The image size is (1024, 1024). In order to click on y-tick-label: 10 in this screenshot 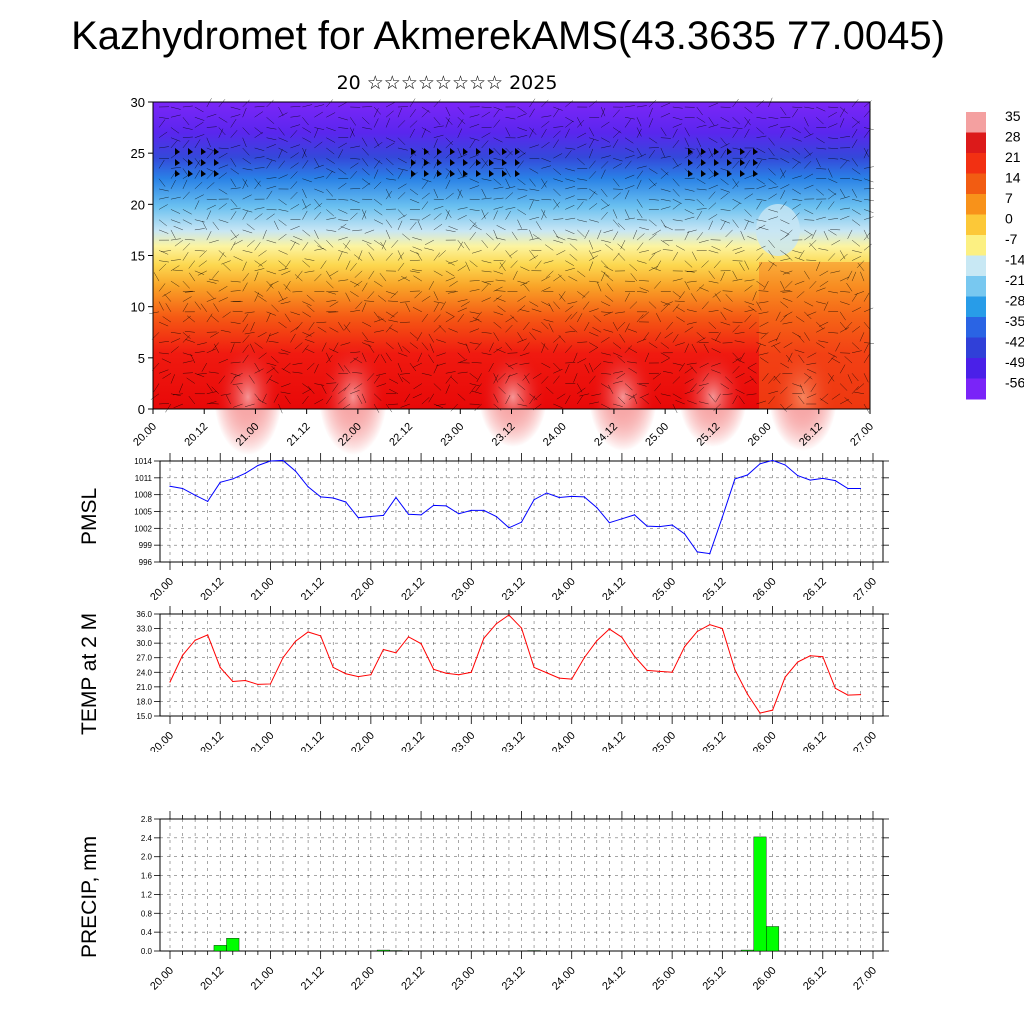, I will do `click(138, 307)`.